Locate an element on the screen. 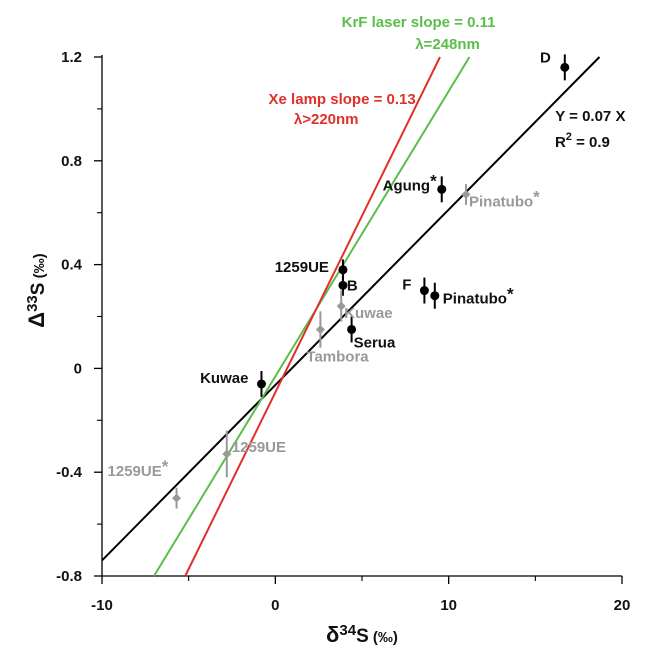 This screenshot has width=650, height=654. y-tick-label: 1.2 is located at coordinates (71, 57).